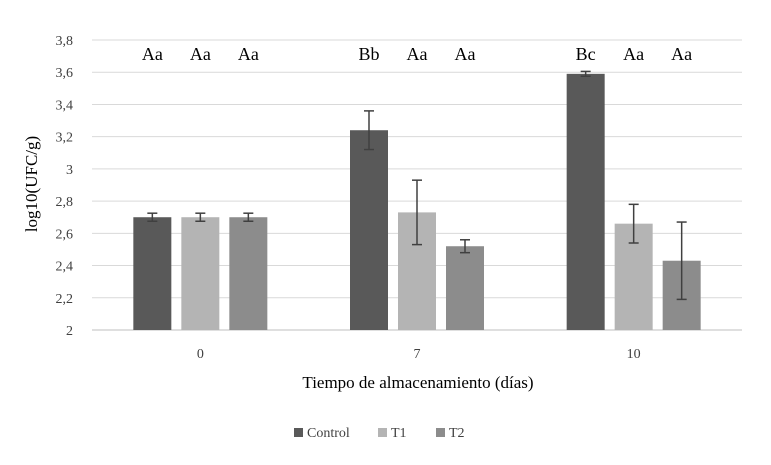 This screenshot has height=465, width=771. What do you see at coordinates (65, 73) in the screenshot?
I see `y-tick-label: 3,6` at bounding box center [65, 73].